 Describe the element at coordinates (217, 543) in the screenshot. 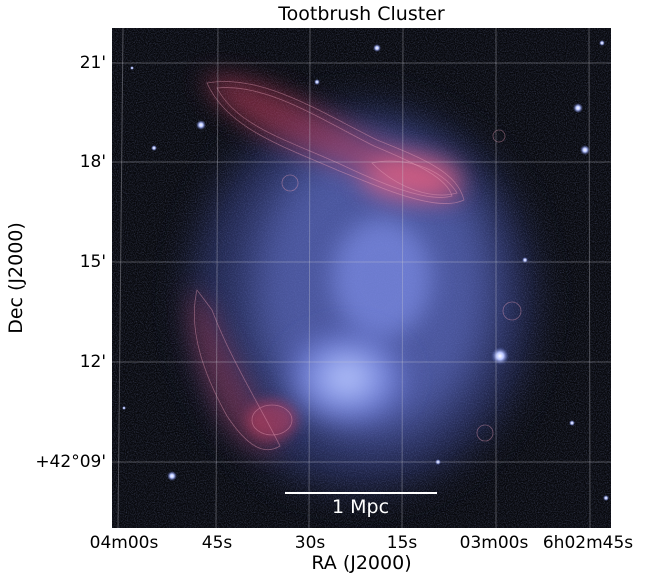

I see `x-tick-label: 45s` at that location.